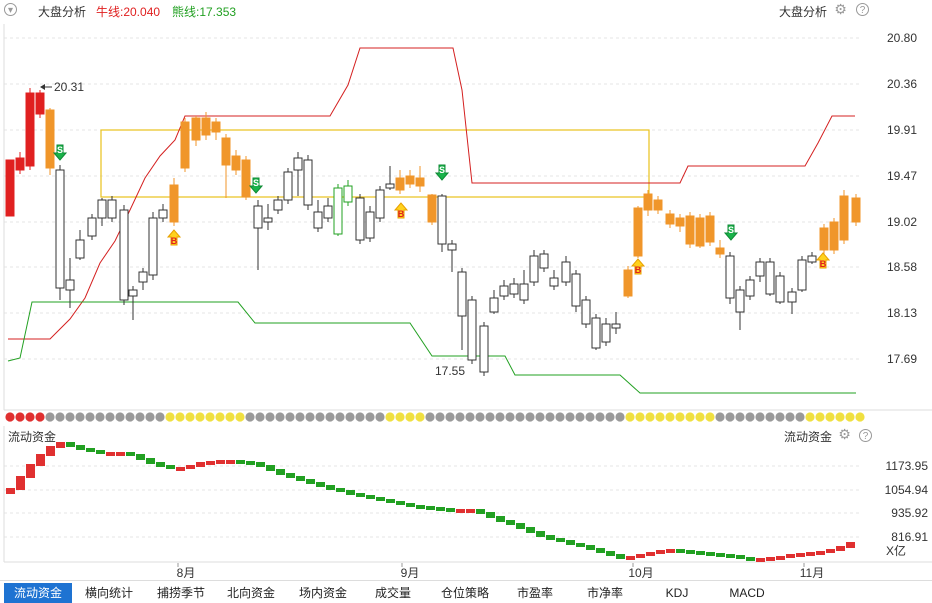  Describe the element at coordinates (808, 437) in the screenshot. I see `fund-panel-title-right: 流动资金` at that location.